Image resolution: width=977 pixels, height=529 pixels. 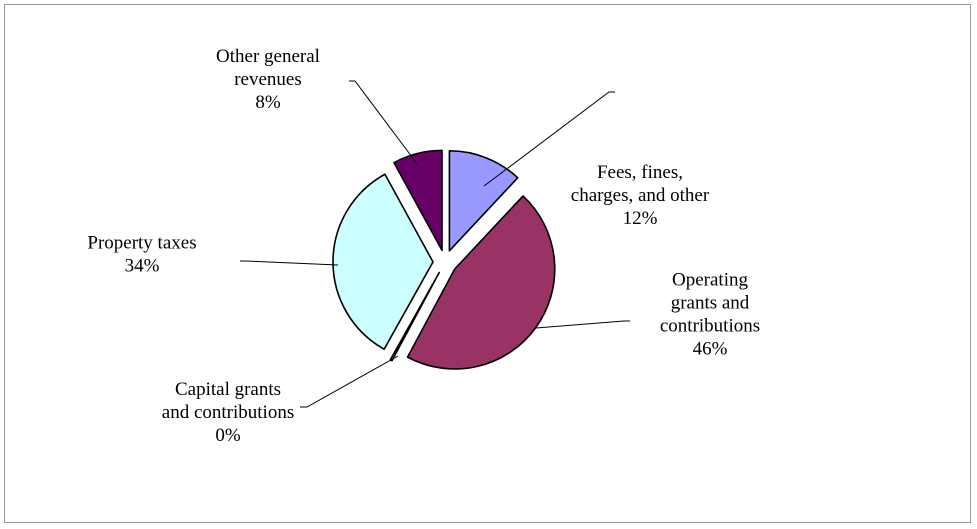 I want to click on slice-name-line: charges, and other, so click(x=640, y=195).